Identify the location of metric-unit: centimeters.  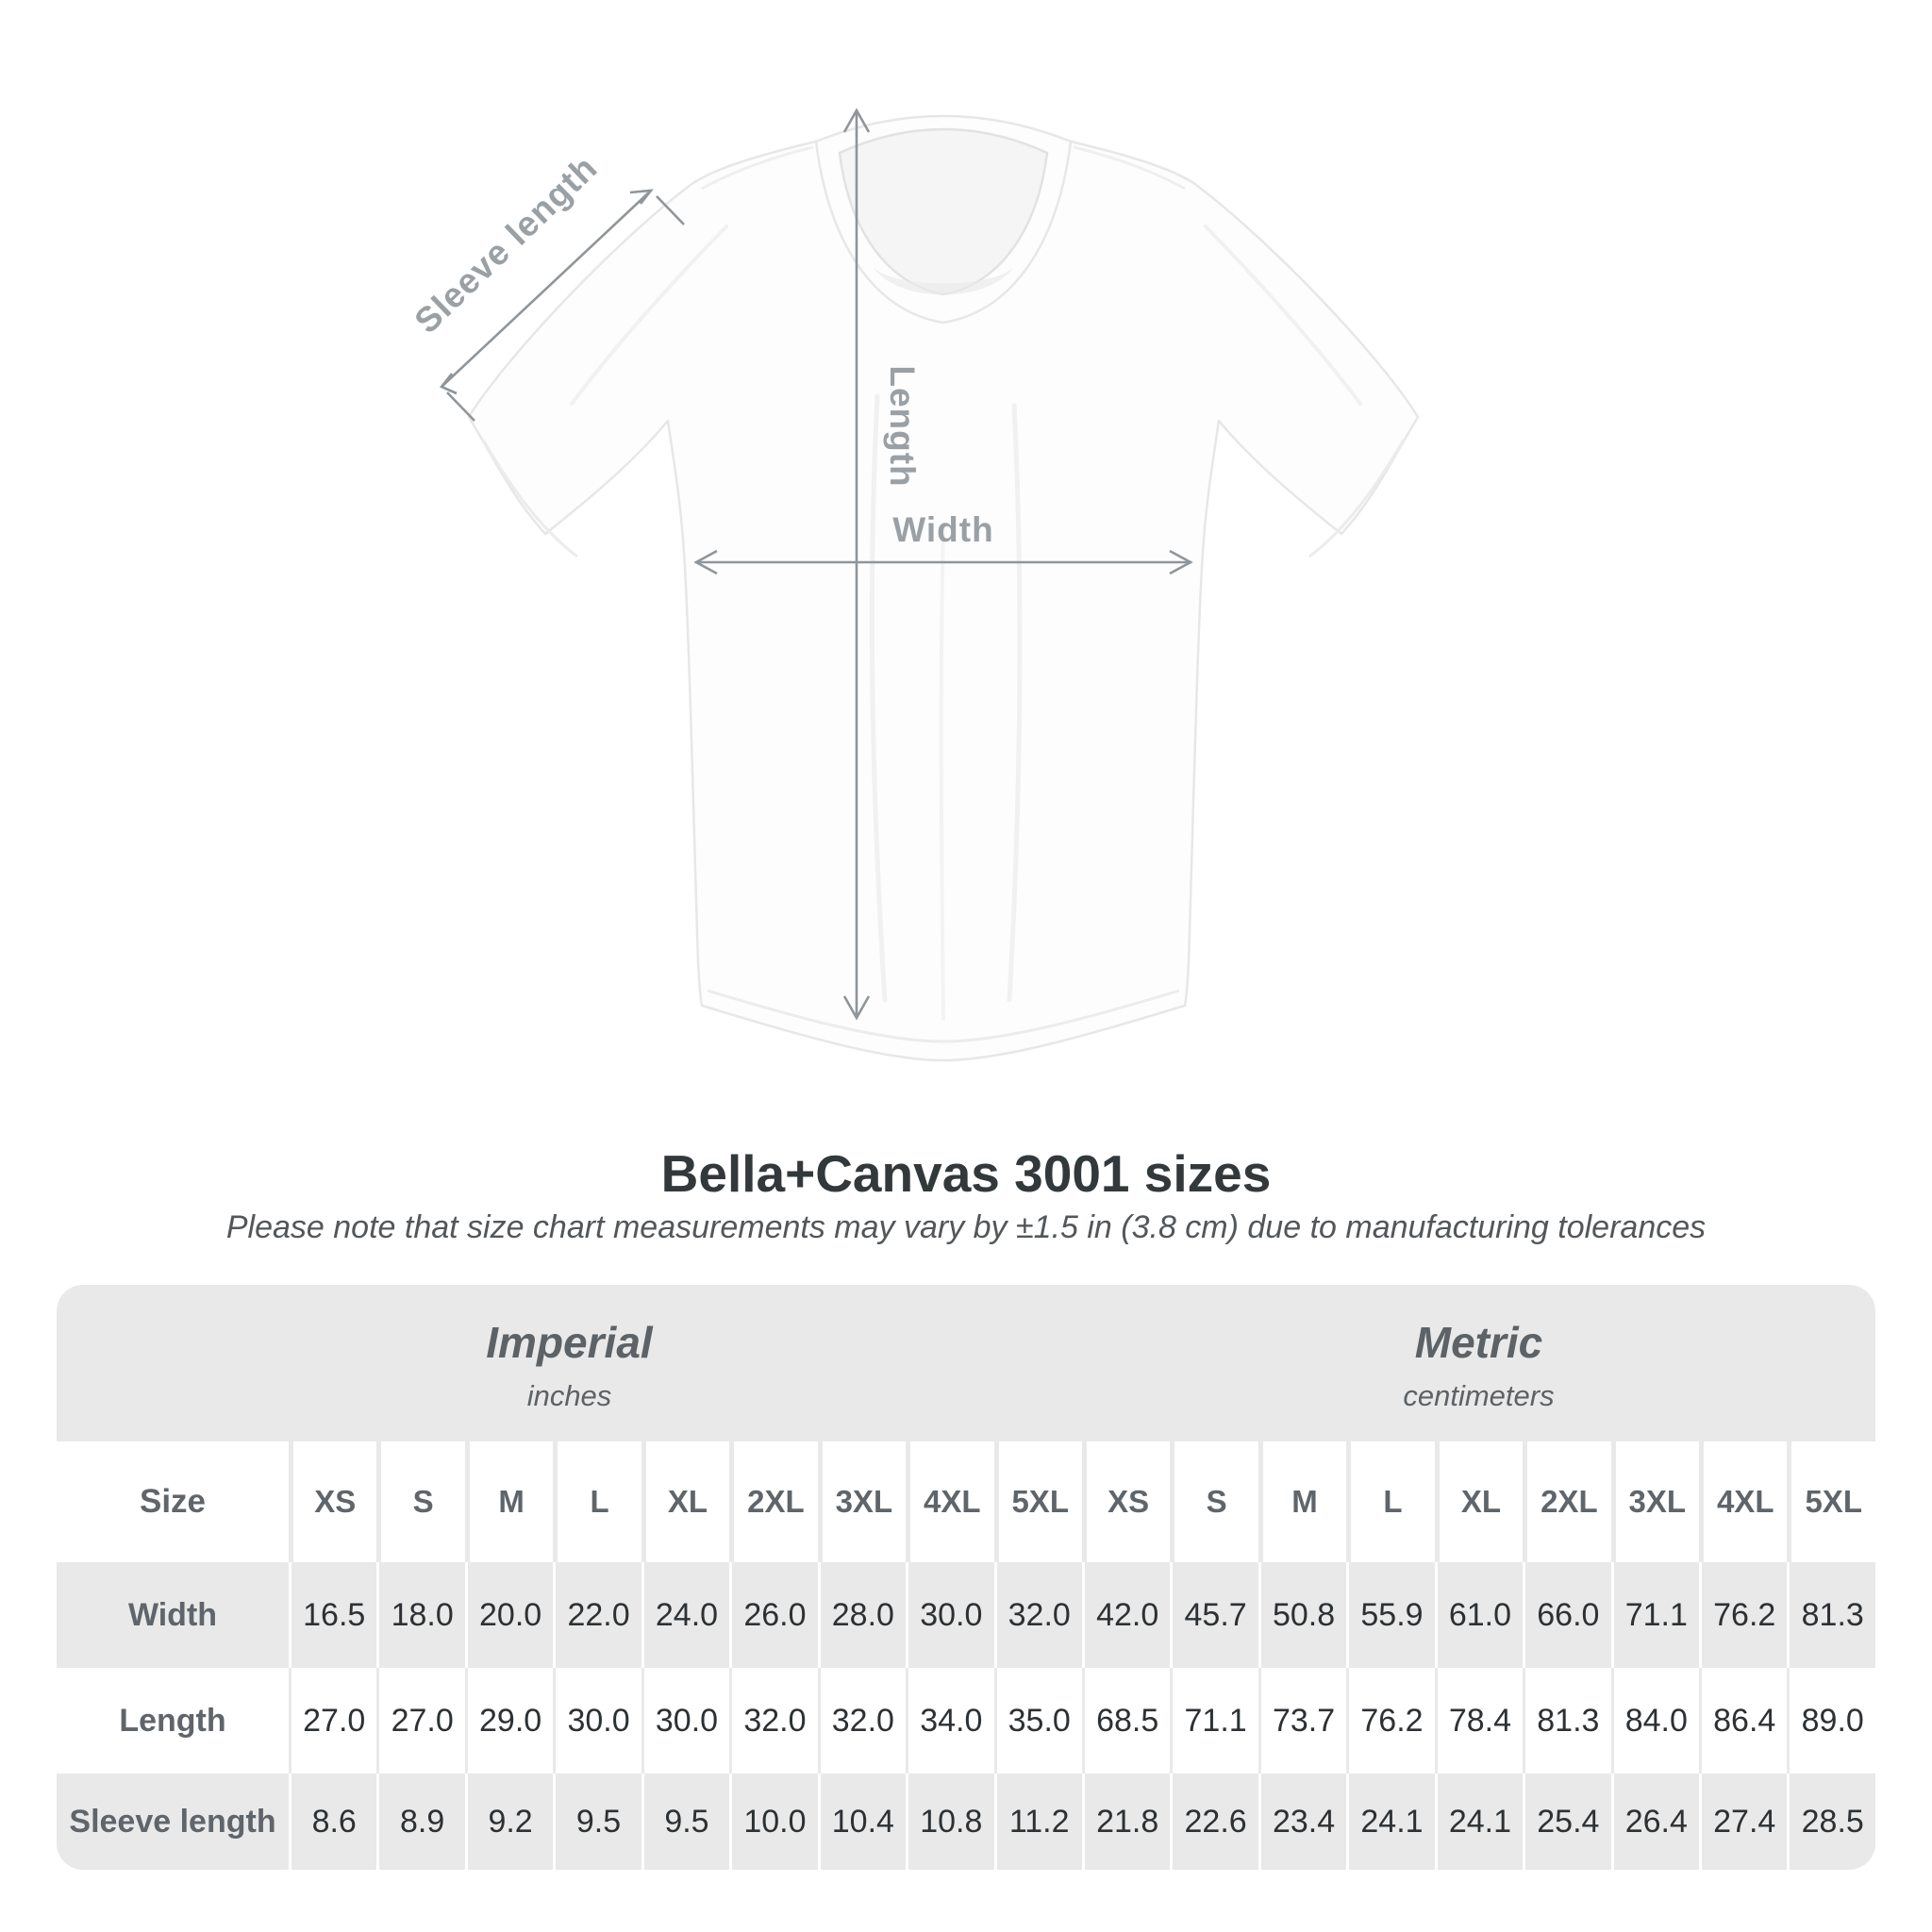
(1479, 1395).